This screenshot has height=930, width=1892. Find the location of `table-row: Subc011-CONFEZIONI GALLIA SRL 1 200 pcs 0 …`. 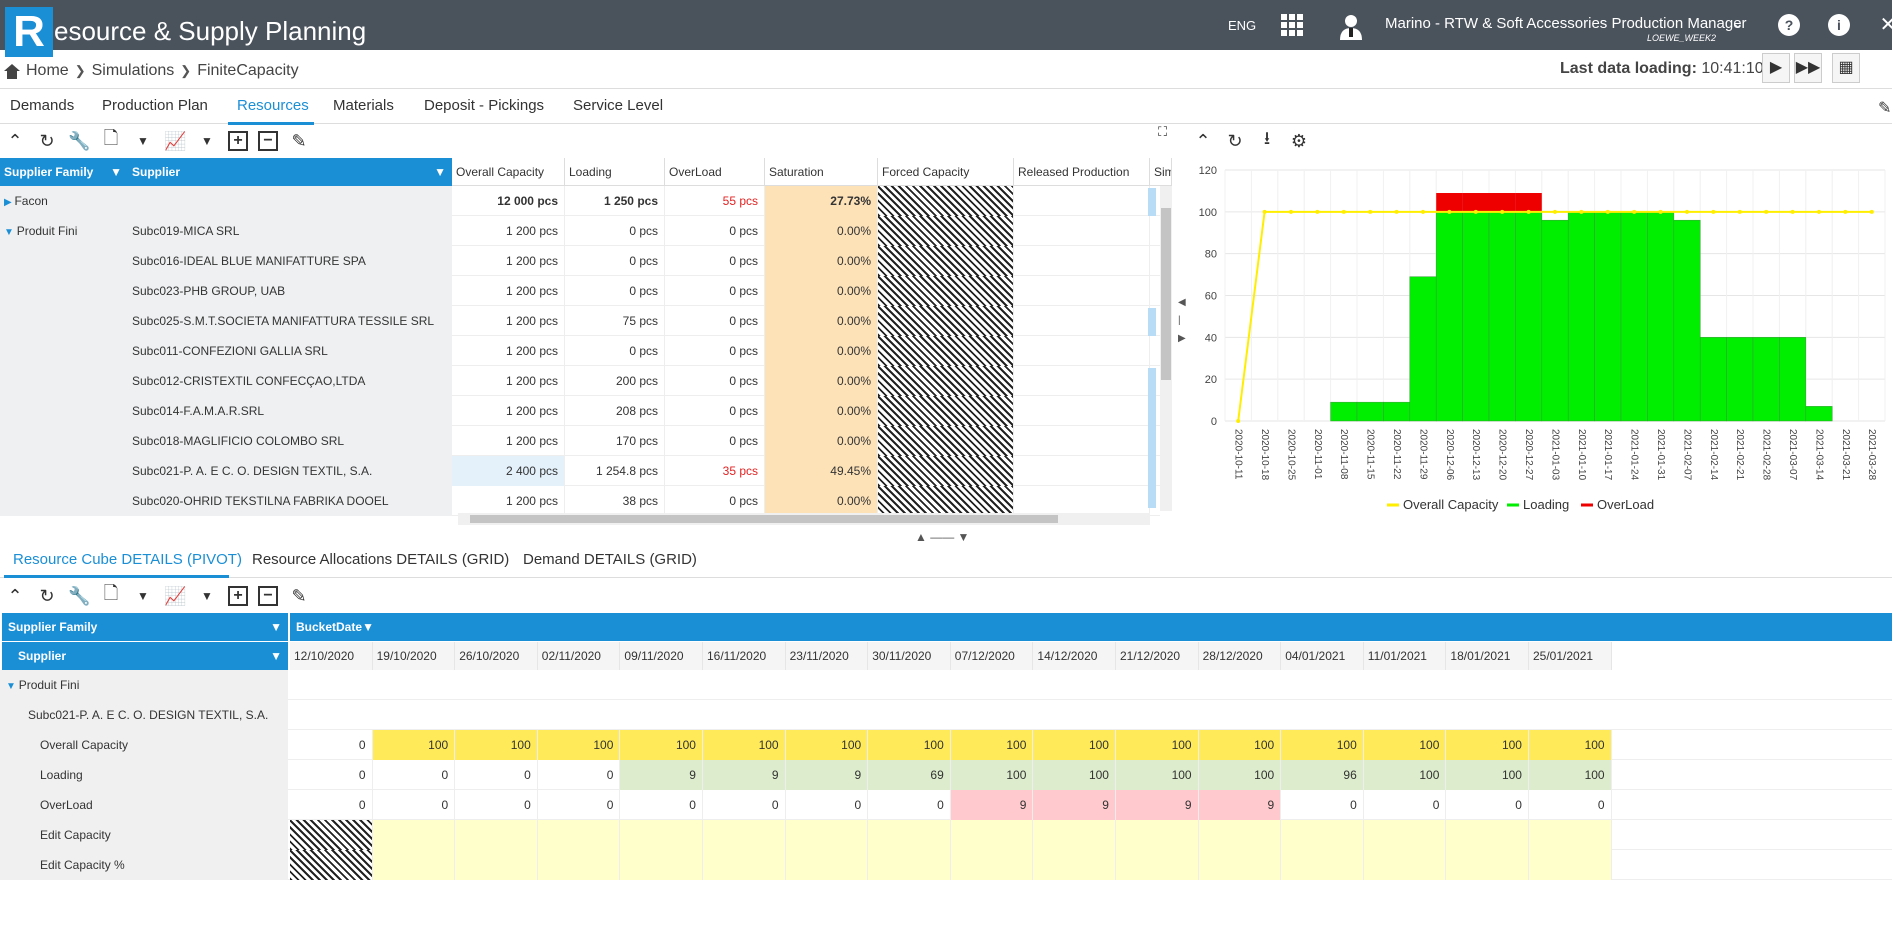

table-row: Subc011-CONFEZIONI GALLIA SRL 1 200 pcs 0 … is located at coordinates (580, 351).